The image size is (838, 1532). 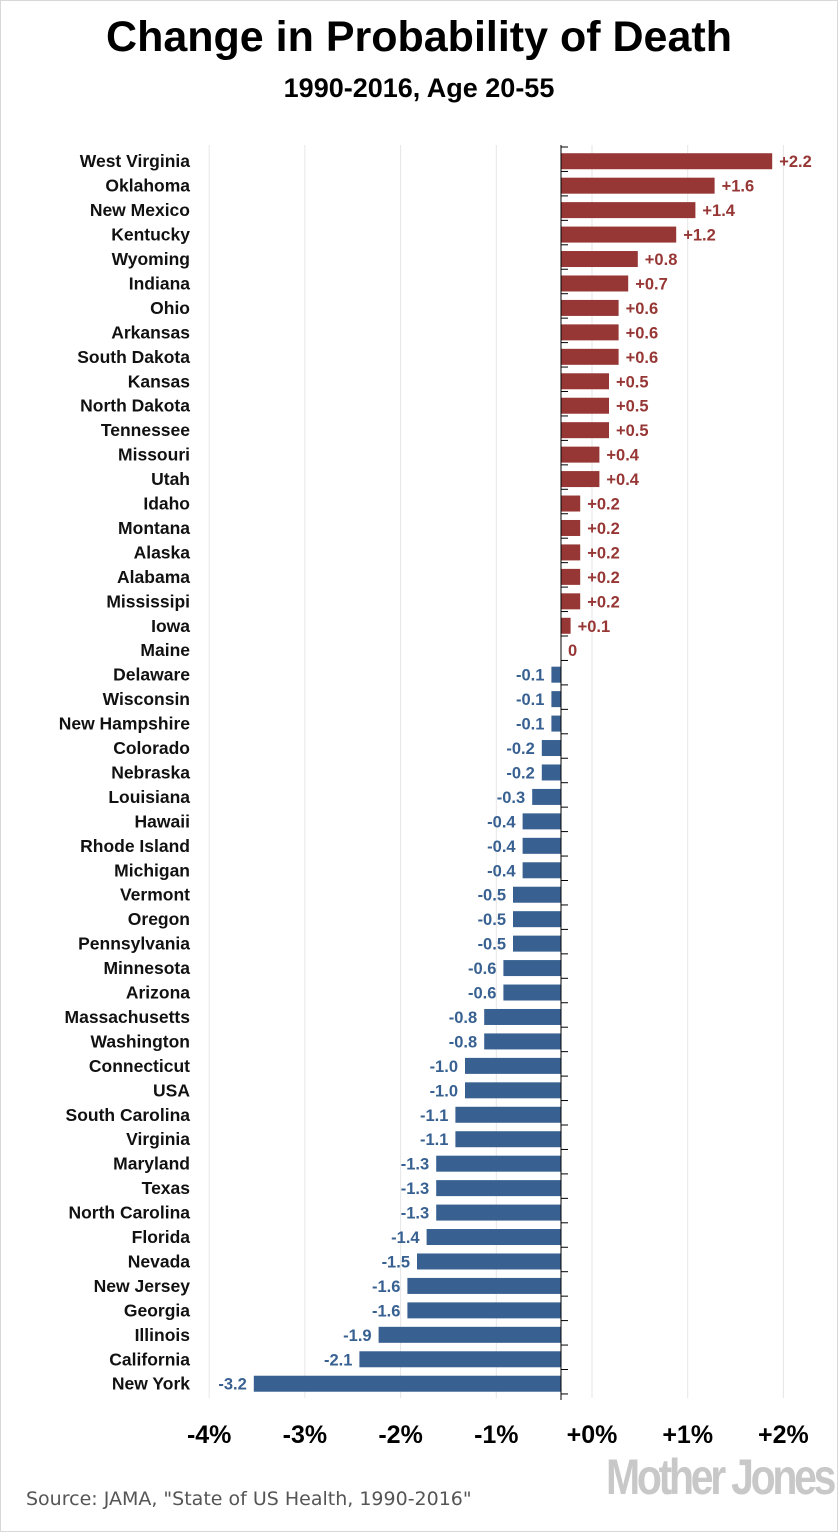 I want to click on category-label: Massachusetts, so click(x=128, y=1017).